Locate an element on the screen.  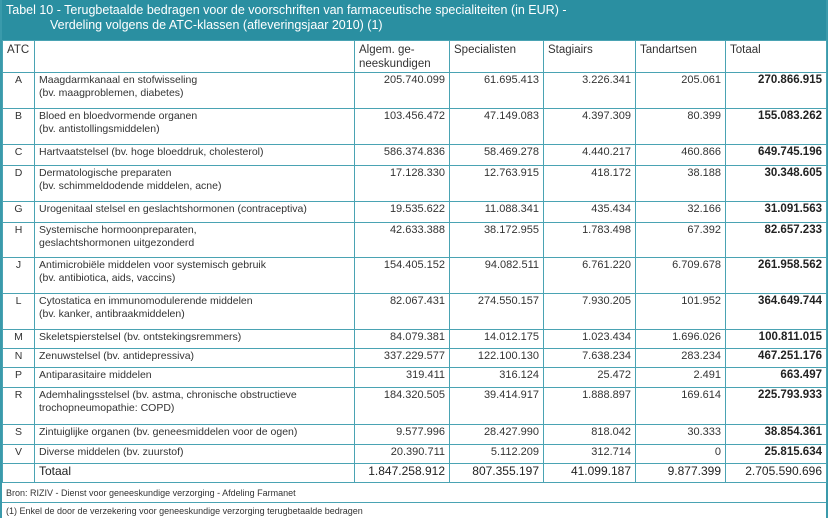
atc-code: D is located at coordinates (18, 183).